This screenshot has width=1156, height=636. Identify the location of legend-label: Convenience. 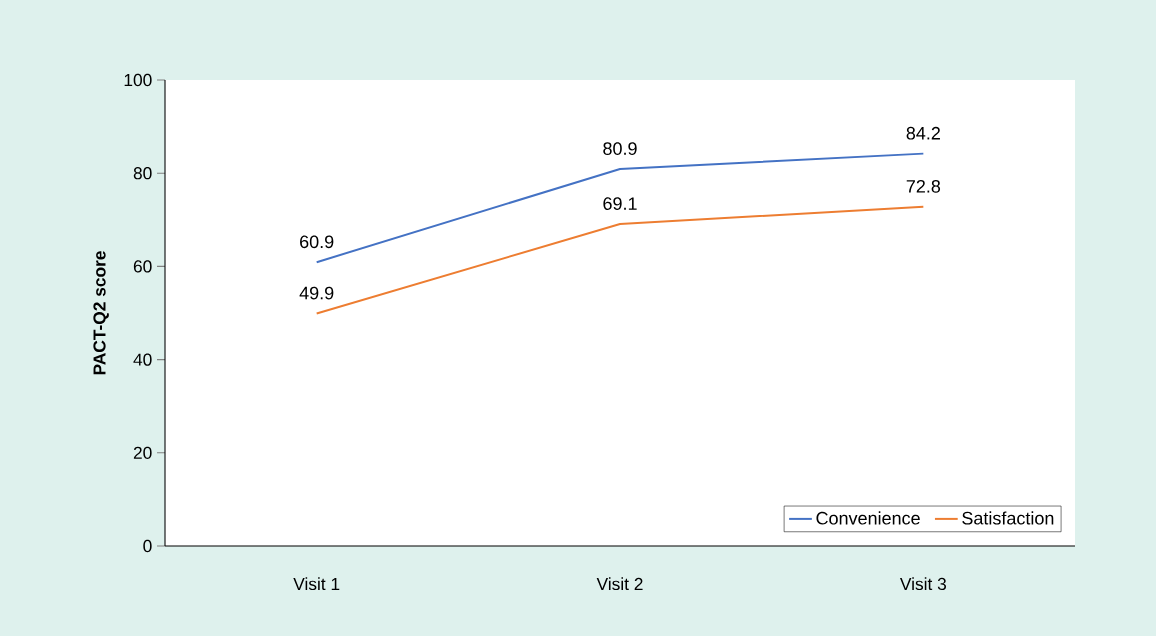
(868, 518).